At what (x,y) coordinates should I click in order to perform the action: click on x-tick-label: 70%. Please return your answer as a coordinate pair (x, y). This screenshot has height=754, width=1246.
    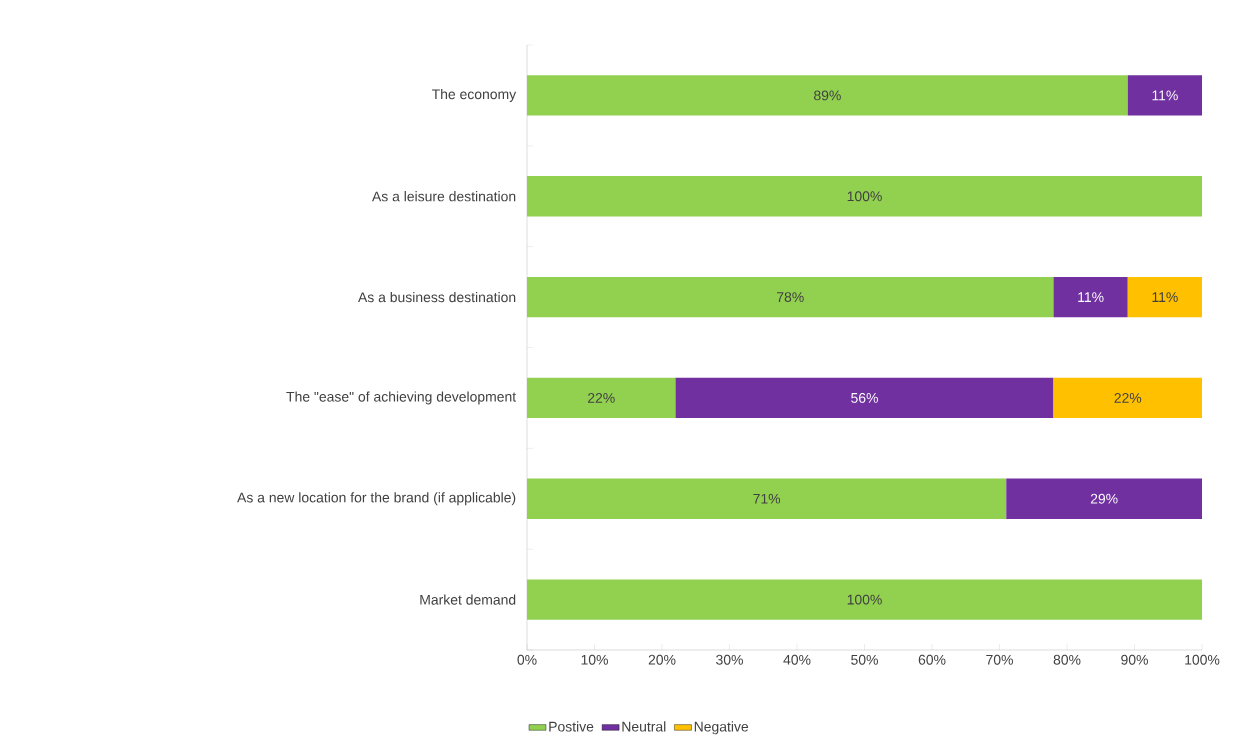
    Looking at the image, I should click on (999, 659).